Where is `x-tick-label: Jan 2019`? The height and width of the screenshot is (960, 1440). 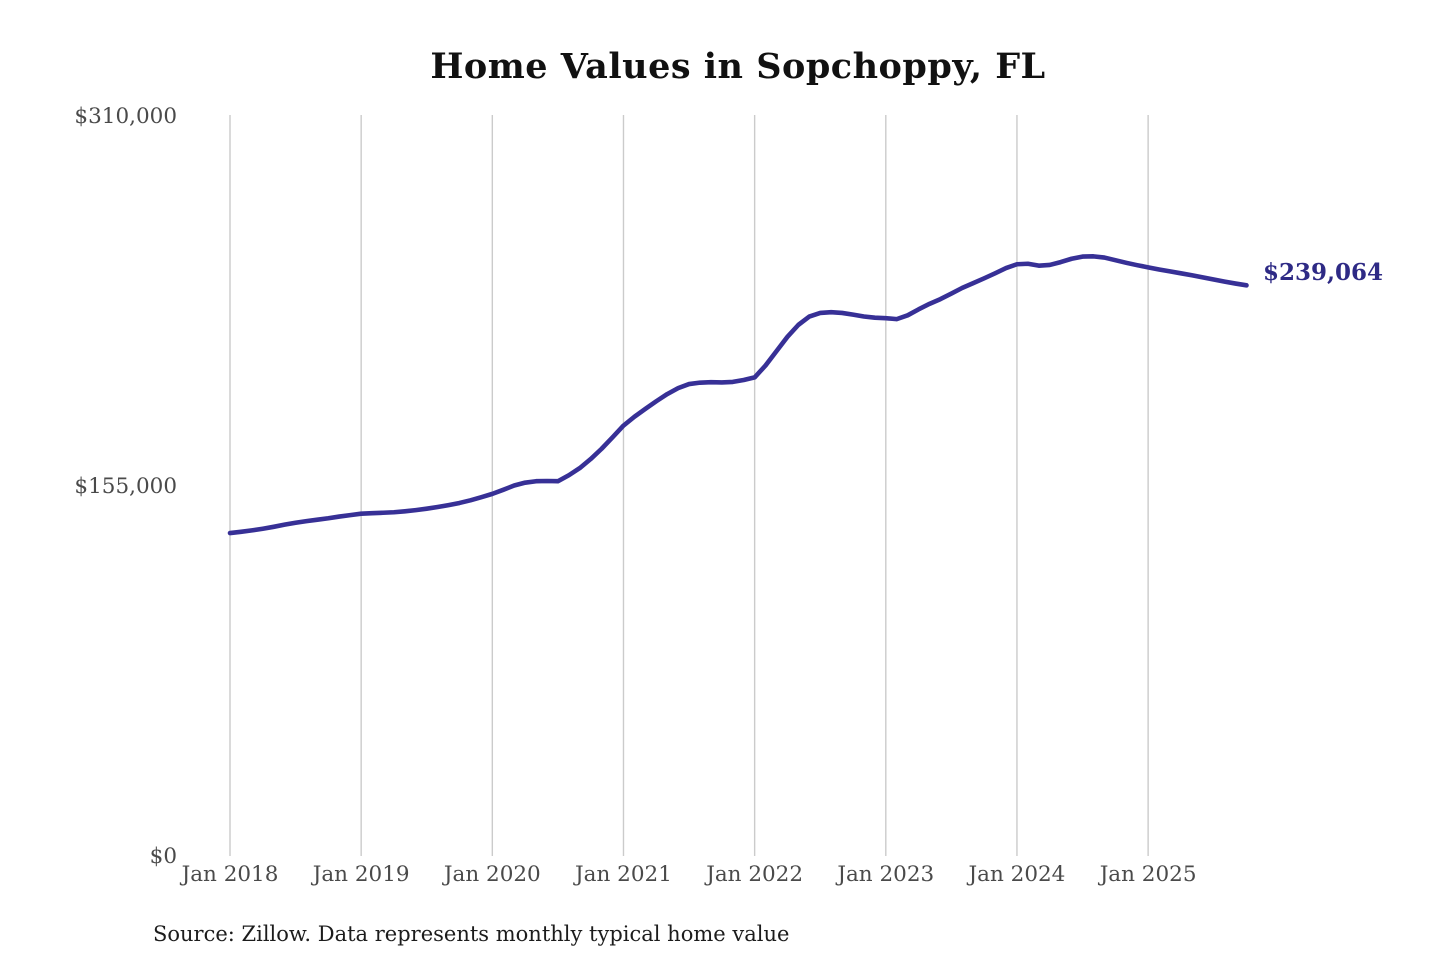
x-tick-label: Jan 2019 is located at coordinates (360, 874).